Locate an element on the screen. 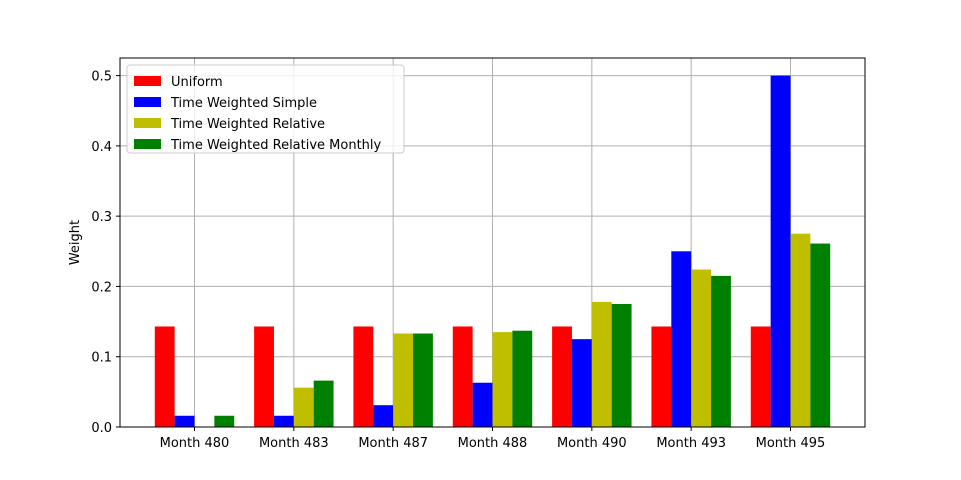 This screenshot has width=961, height=480. legend-box is located at coordinates (265, 109).